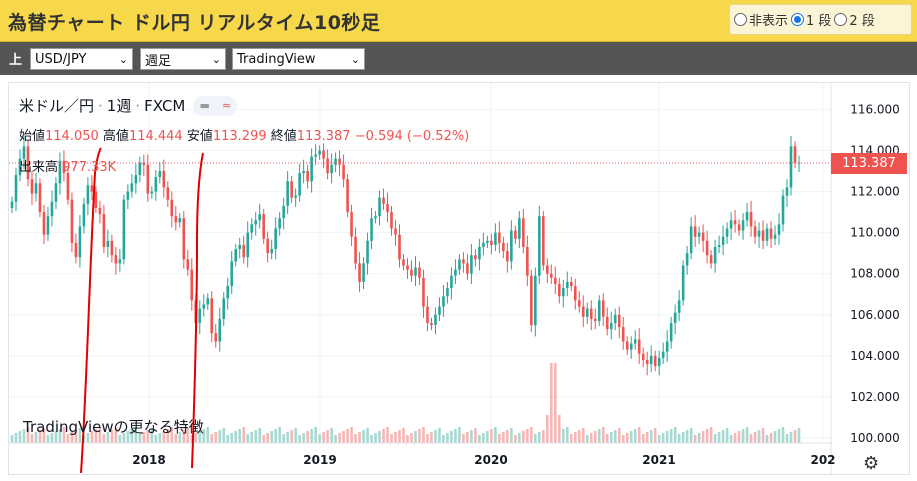 The height and width of the screenshot is (481, 917). Describe the element at coordinates (811, 19) in the screenshot. I see `mode-radio-1: 1 段` at that location.